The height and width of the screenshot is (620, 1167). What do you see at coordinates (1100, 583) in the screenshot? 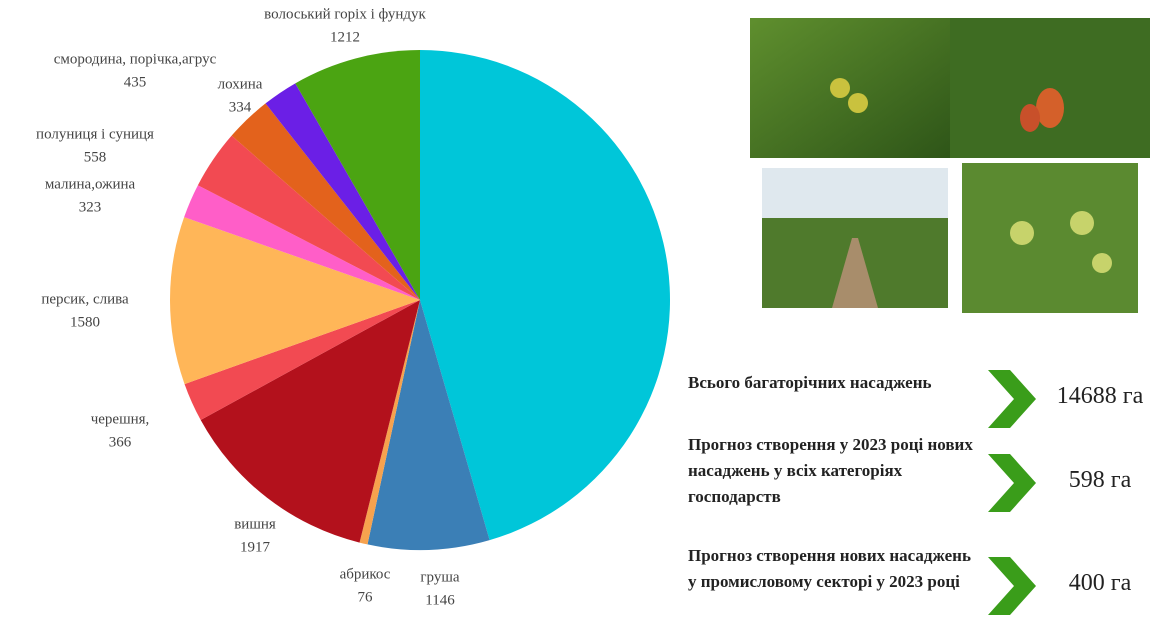
I see `stat-value: 400 га` at bounding box center [1100, 583].